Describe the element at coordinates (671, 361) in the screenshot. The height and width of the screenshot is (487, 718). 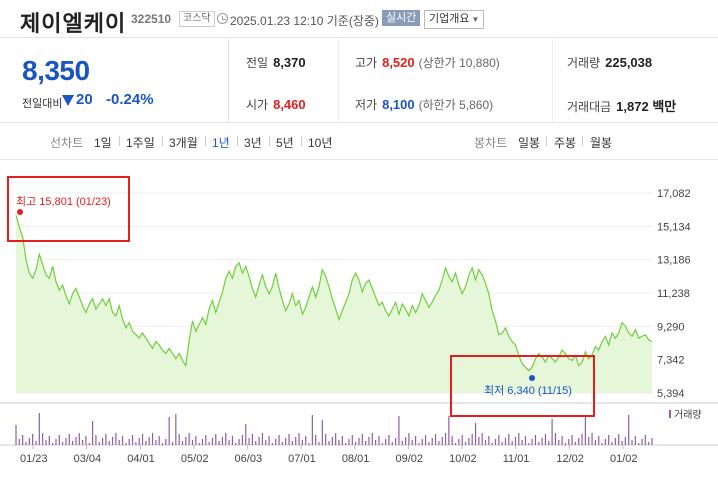
I see `y-tick-label: 7,342` at that location.